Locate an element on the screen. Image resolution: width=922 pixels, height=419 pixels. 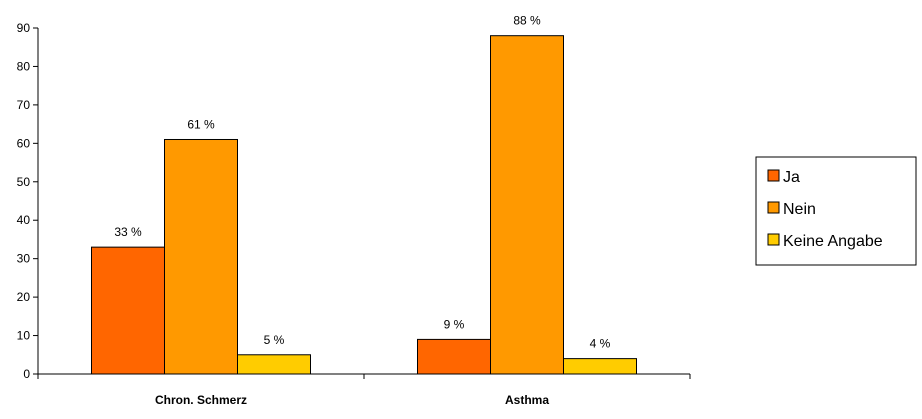
data-label: 4 % is located at coordinates (600, 344).